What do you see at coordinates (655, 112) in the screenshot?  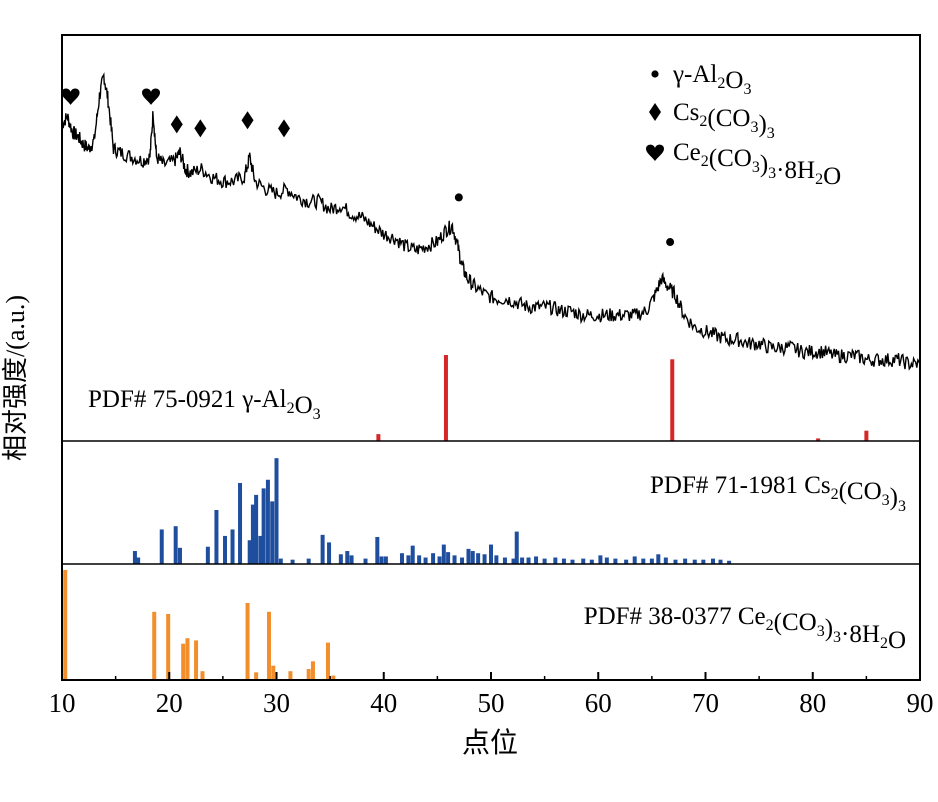 I see `legend-diamond-icon` at bounding box center [655, 112].